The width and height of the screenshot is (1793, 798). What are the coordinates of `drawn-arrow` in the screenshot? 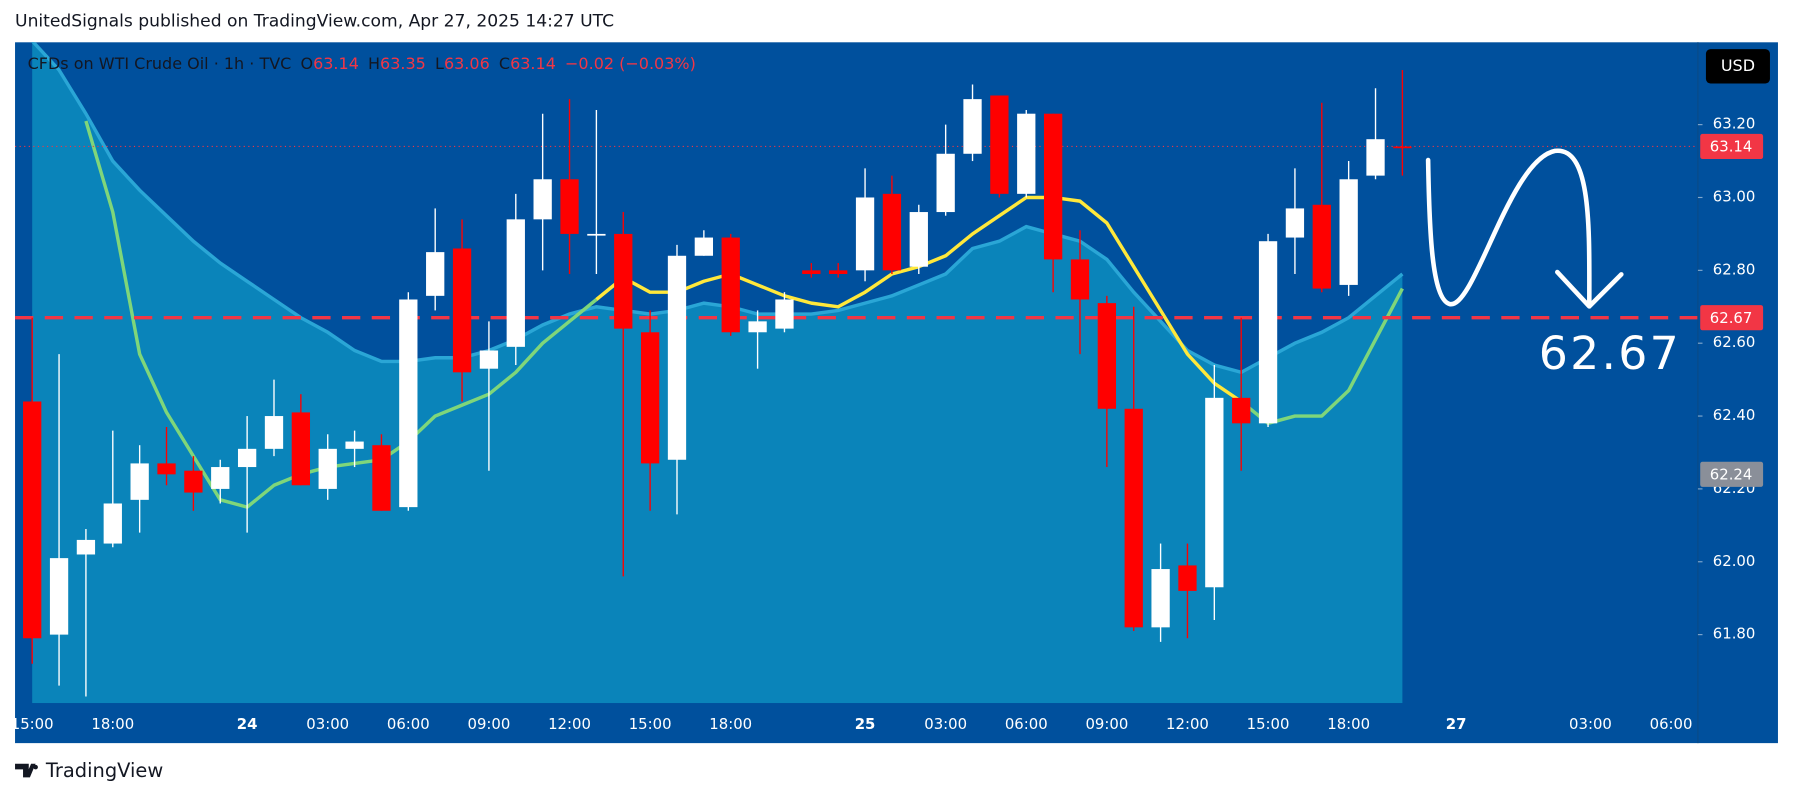 It's located at (1524, 228).